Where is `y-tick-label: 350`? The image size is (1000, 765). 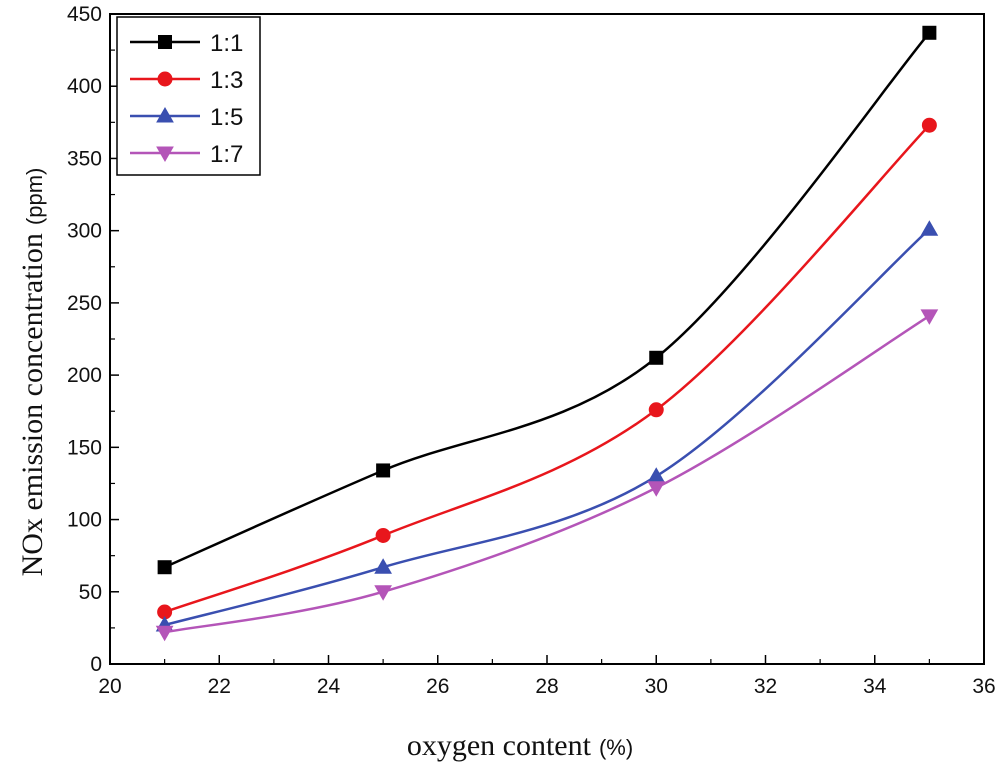
y-tick-label: 350 is located at coordinates (84, 158).